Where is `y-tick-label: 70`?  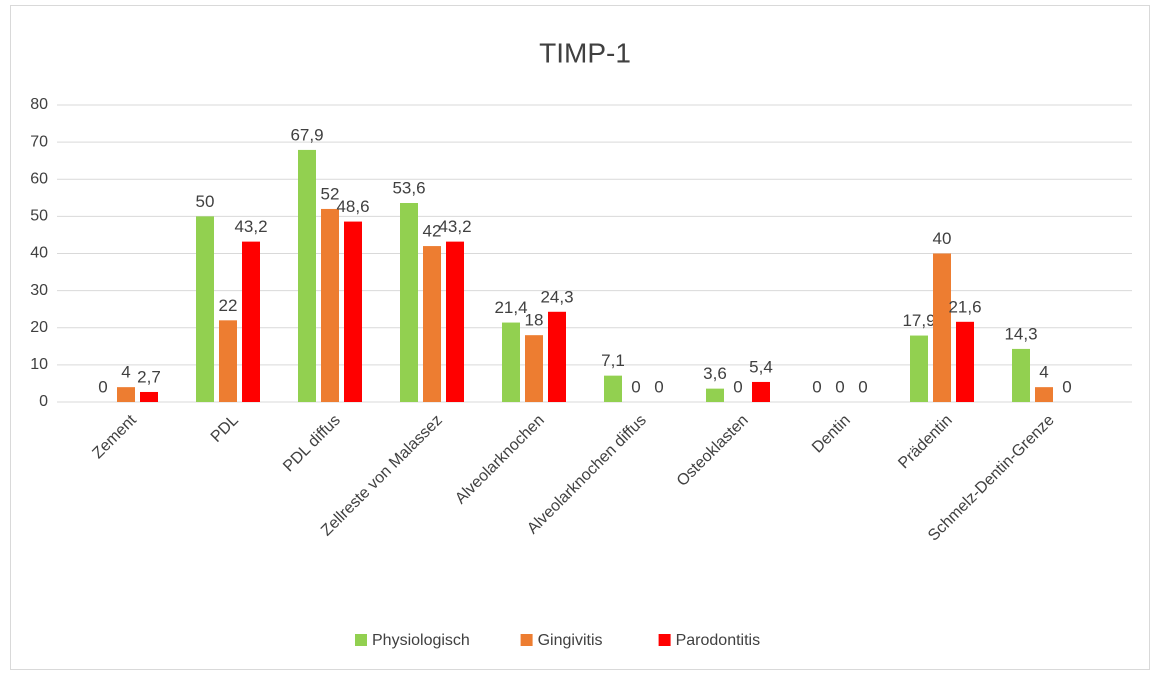 y-tick-label: 70 is located at coordinates (39, 141).